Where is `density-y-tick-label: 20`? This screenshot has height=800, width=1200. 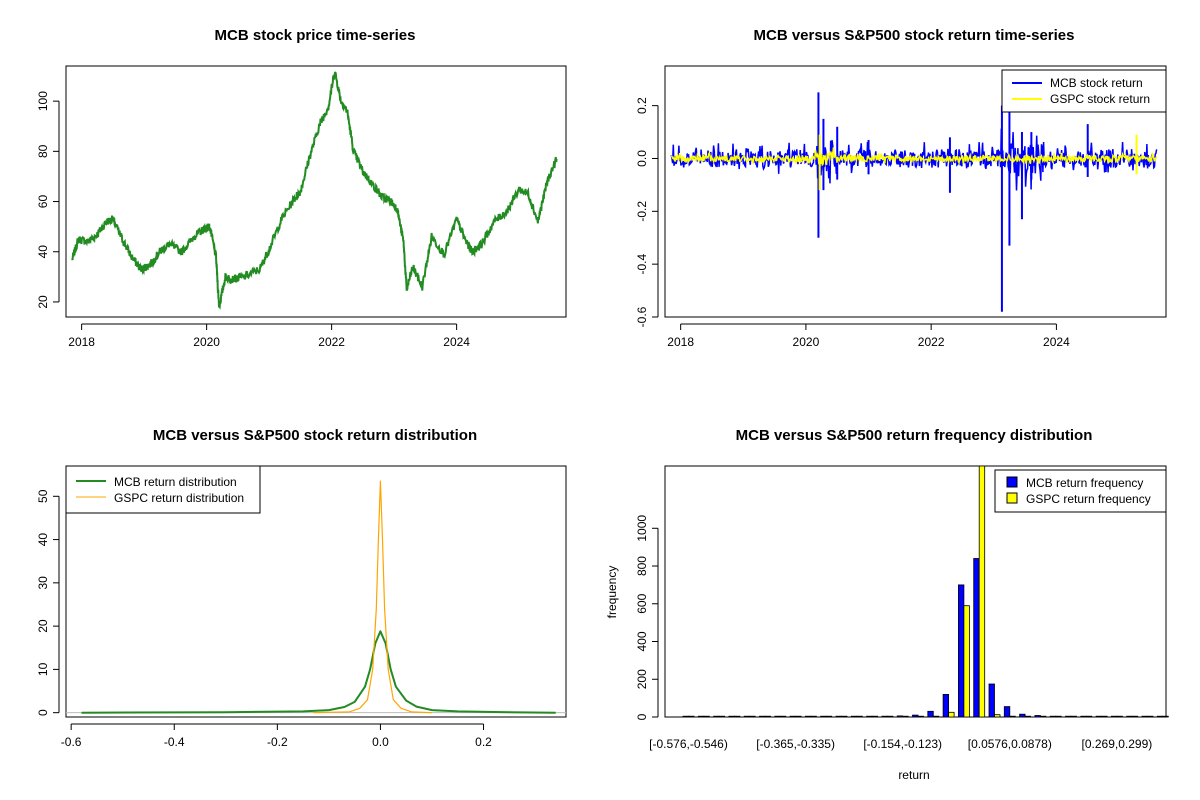 density-y-tick-label: 20 is located at coordinates (43, 626).